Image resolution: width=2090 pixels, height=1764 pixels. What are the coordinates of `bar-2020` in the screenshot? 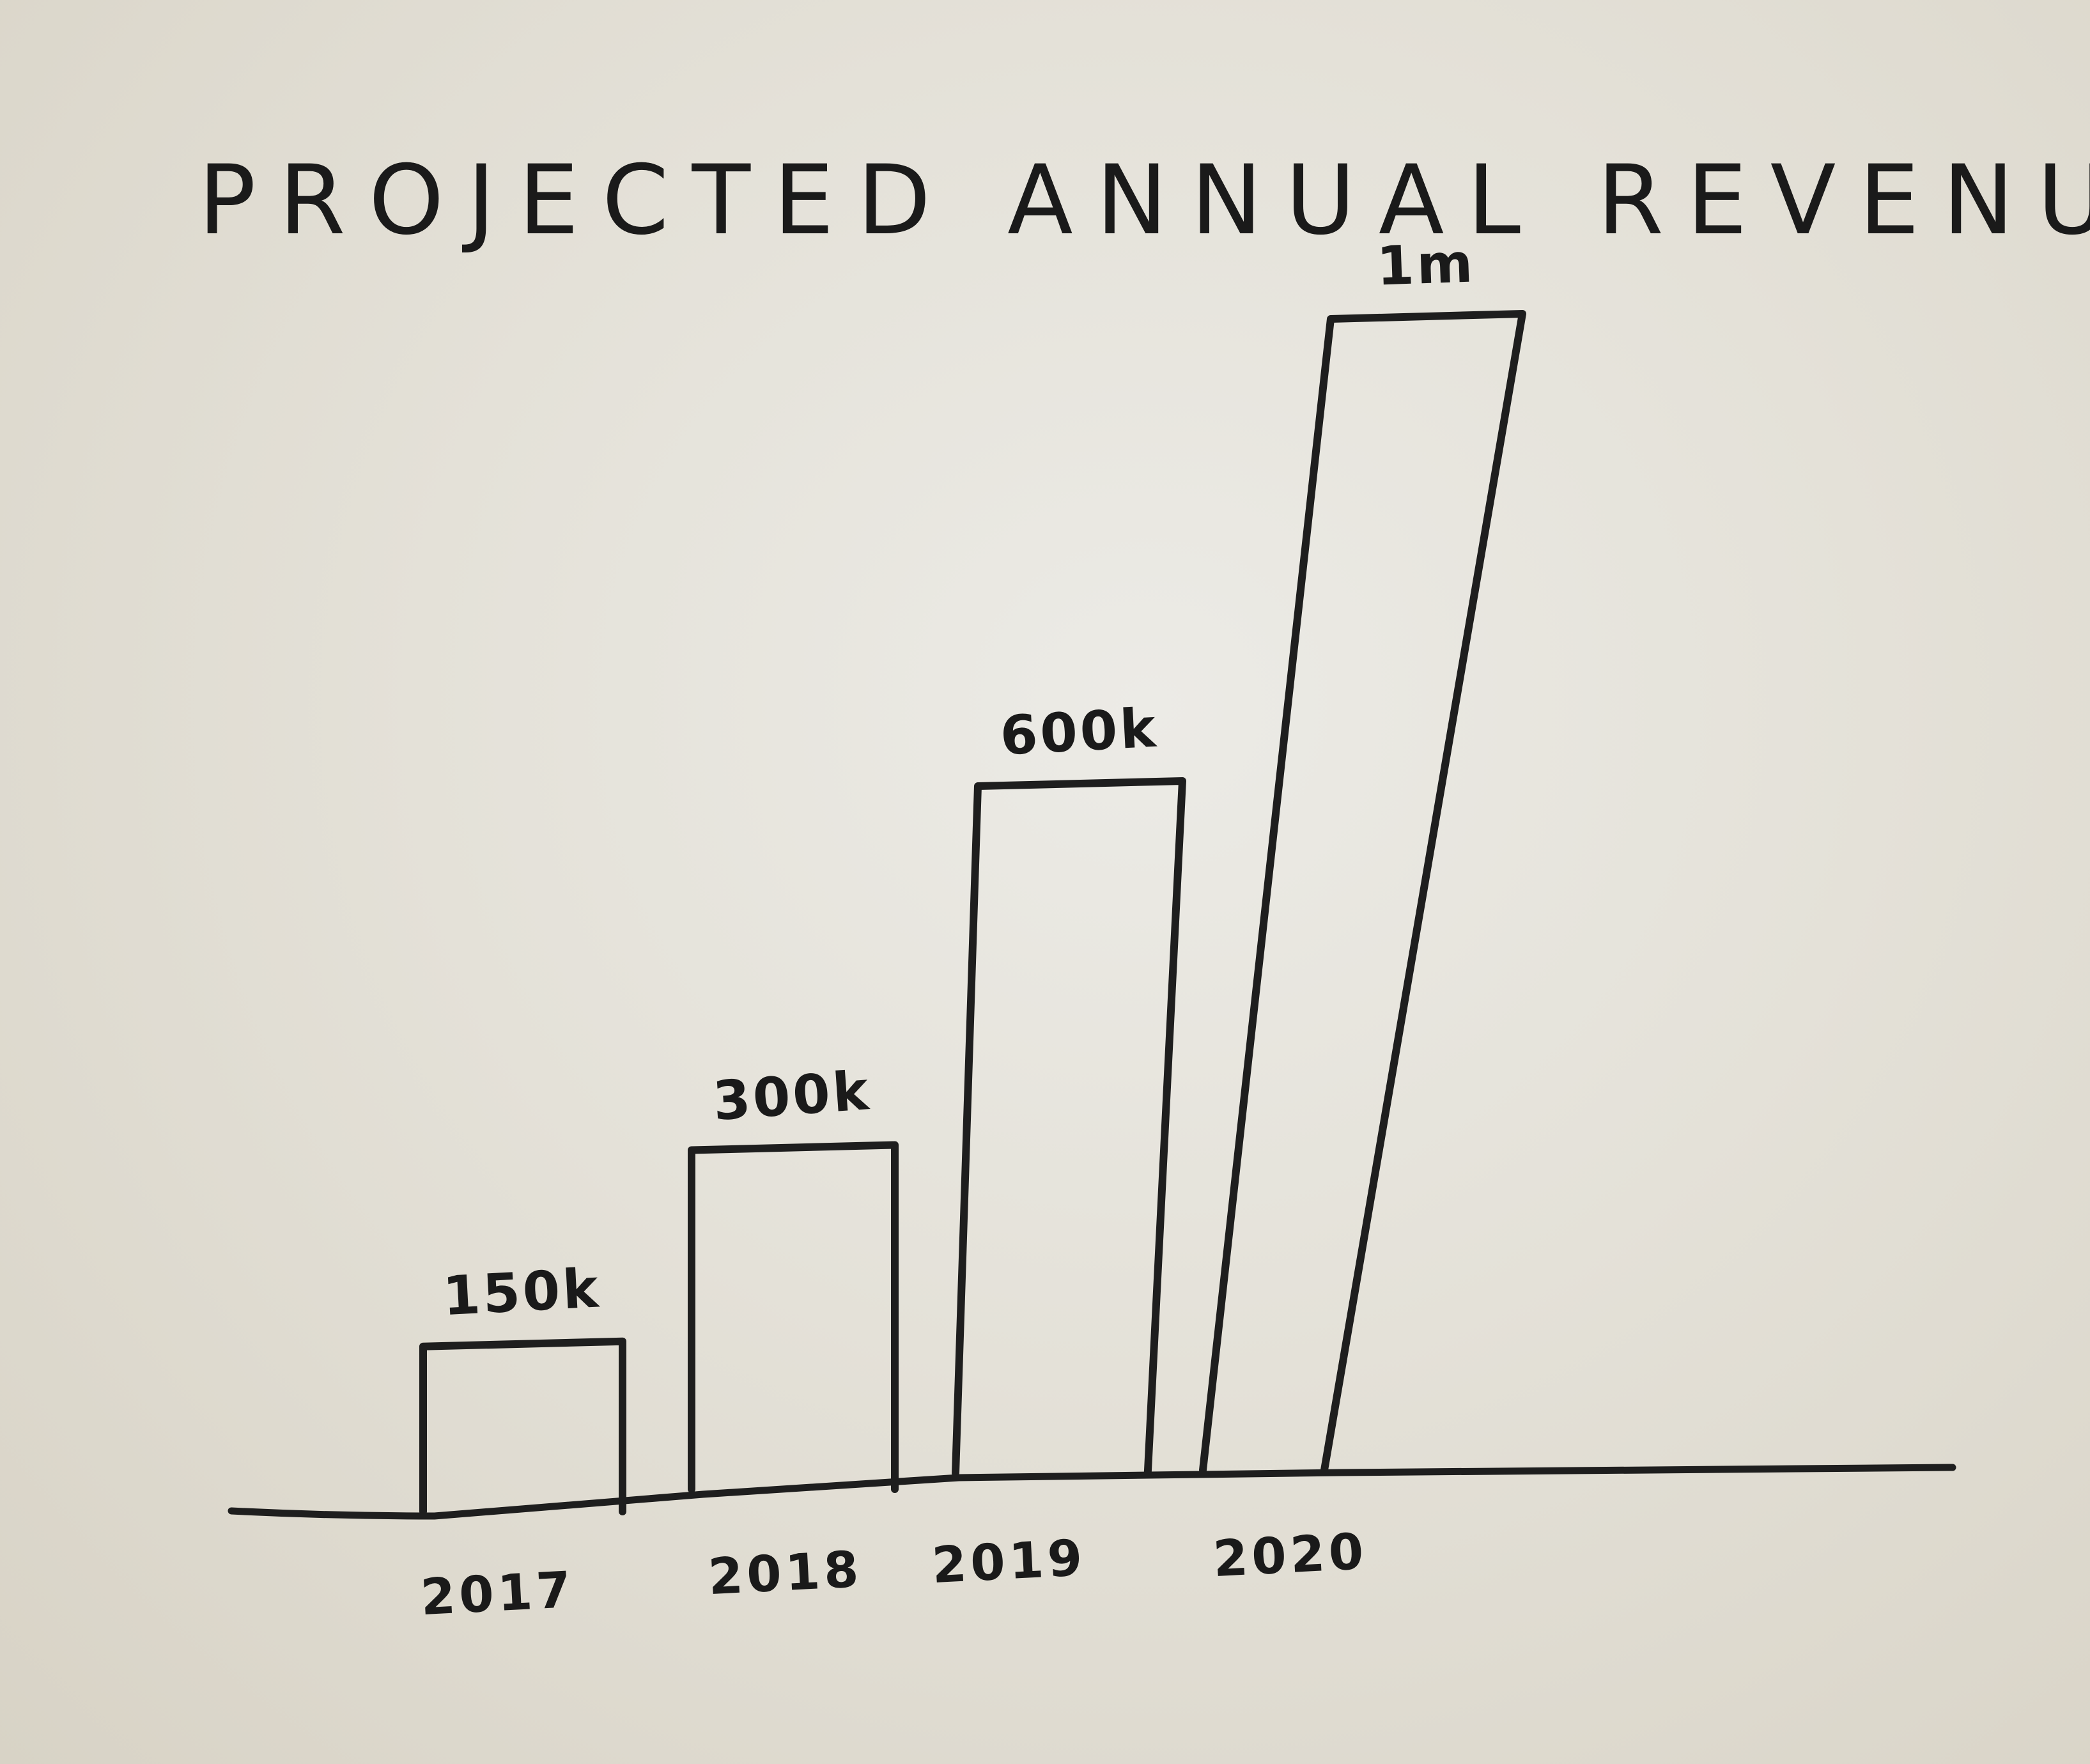 It's located at (1363, 892).